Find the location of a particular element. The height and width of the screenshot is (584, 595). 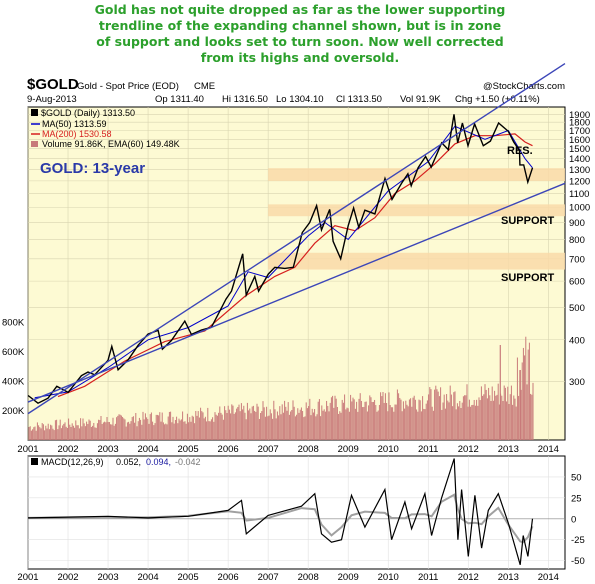

x-tick-label-macd: 2008 is located at coordinates (308, 577).